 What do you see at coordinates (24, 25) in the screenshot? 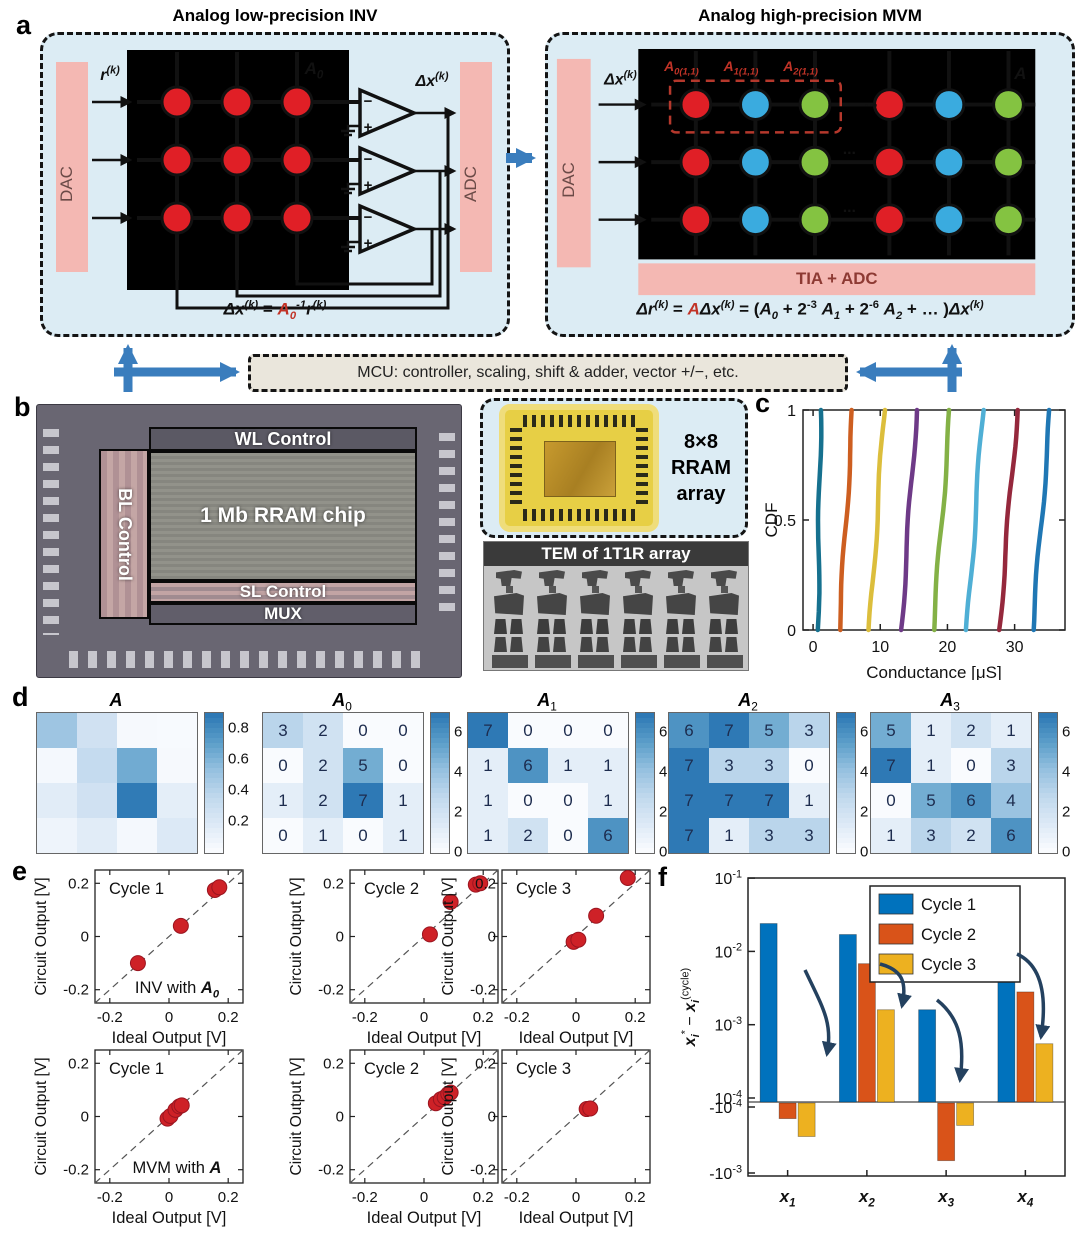
I see `panel-a-label: a` at bounding box center [24, 25].